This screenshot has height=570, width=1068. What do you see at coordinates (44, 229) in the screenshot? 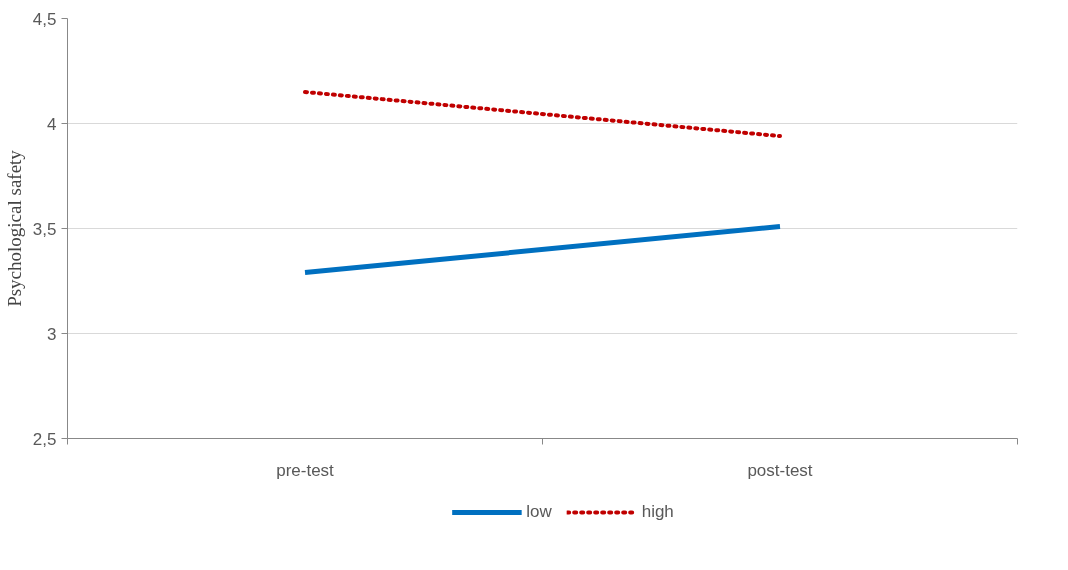
I see `y-tick-label: 3,5` at bounding box center [44, 229].